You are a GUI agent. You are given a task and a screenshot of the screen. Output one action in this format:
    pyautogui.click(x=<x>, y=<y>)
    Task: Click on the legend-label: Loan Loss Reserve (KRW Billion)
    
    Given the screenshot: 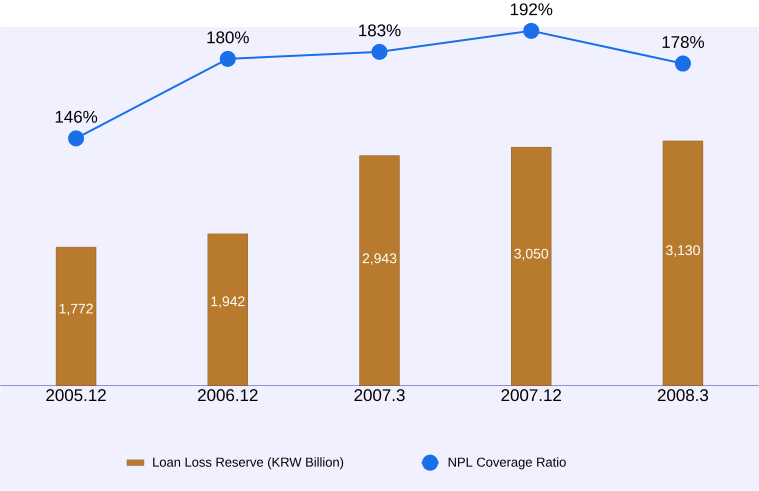 What is the action you would take?
    pyautogui.click(x=248, y=463)
    